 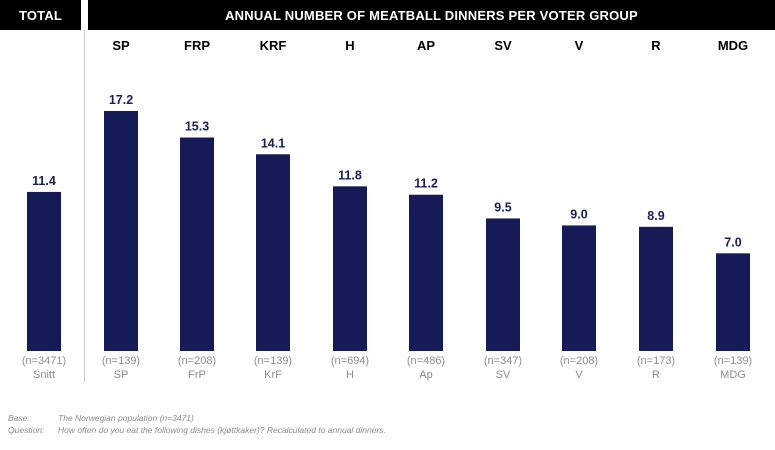 I want to click on sample-size-ap: (n=486), so click(x=426, y=361).